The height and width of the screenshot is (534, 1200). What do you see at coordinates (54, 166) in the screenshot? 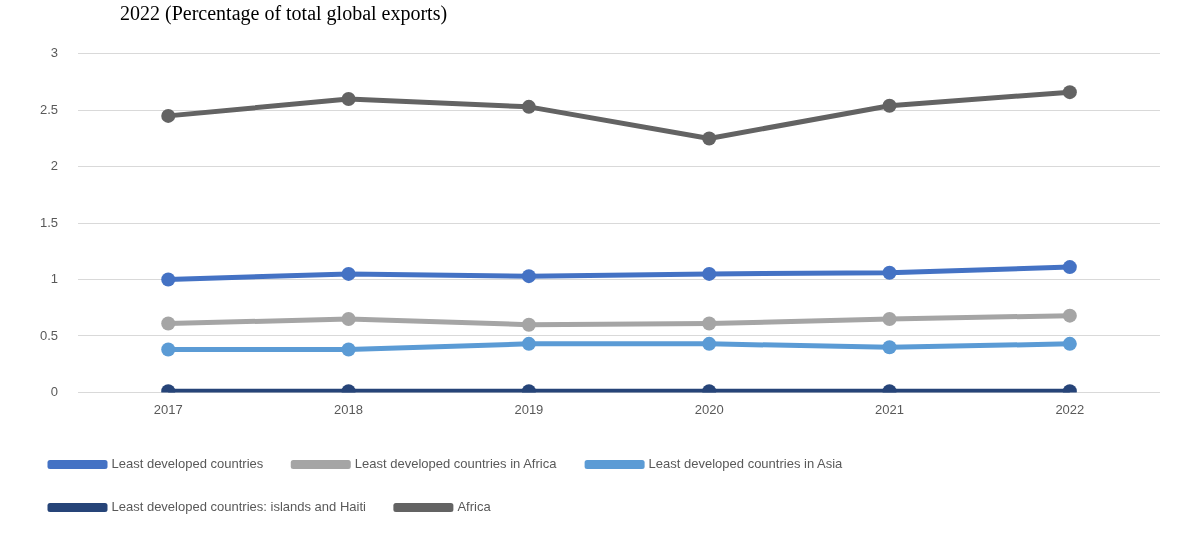
I see `y-tick-label: 2` at bounding box center [54, 166].